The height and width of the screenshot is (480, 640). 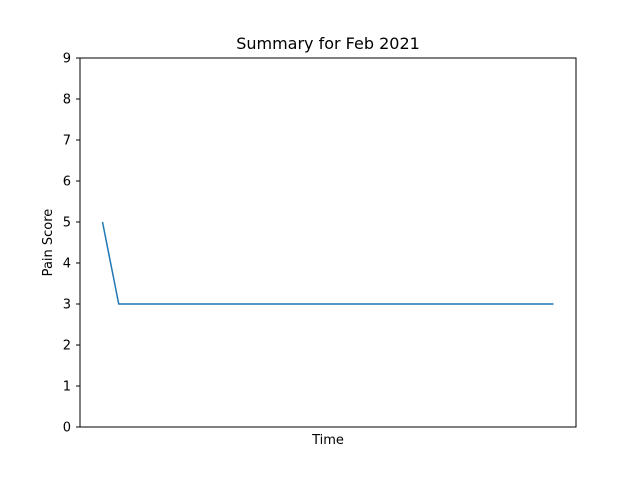 What do you see at coordinates (67, 100) in the screenshot?
I see `y-tick-label: 8` at bounding box center [67, 100].